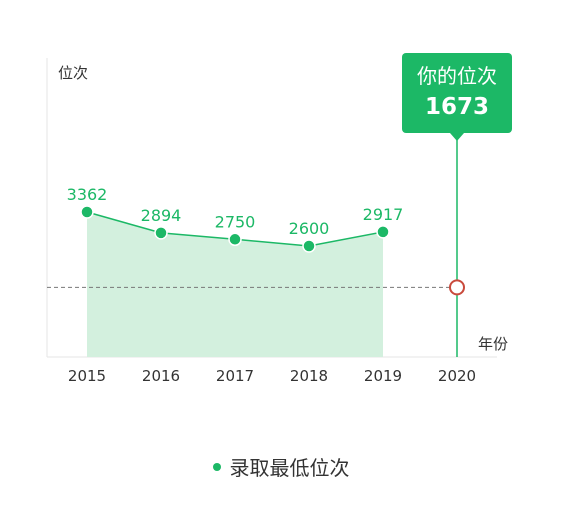 Image resolution: width=562 pixels, height=506 pixels. Describe the element at coordinates (161, 376) in the screenshot. I see `x-tick-label: 2016` at that location.